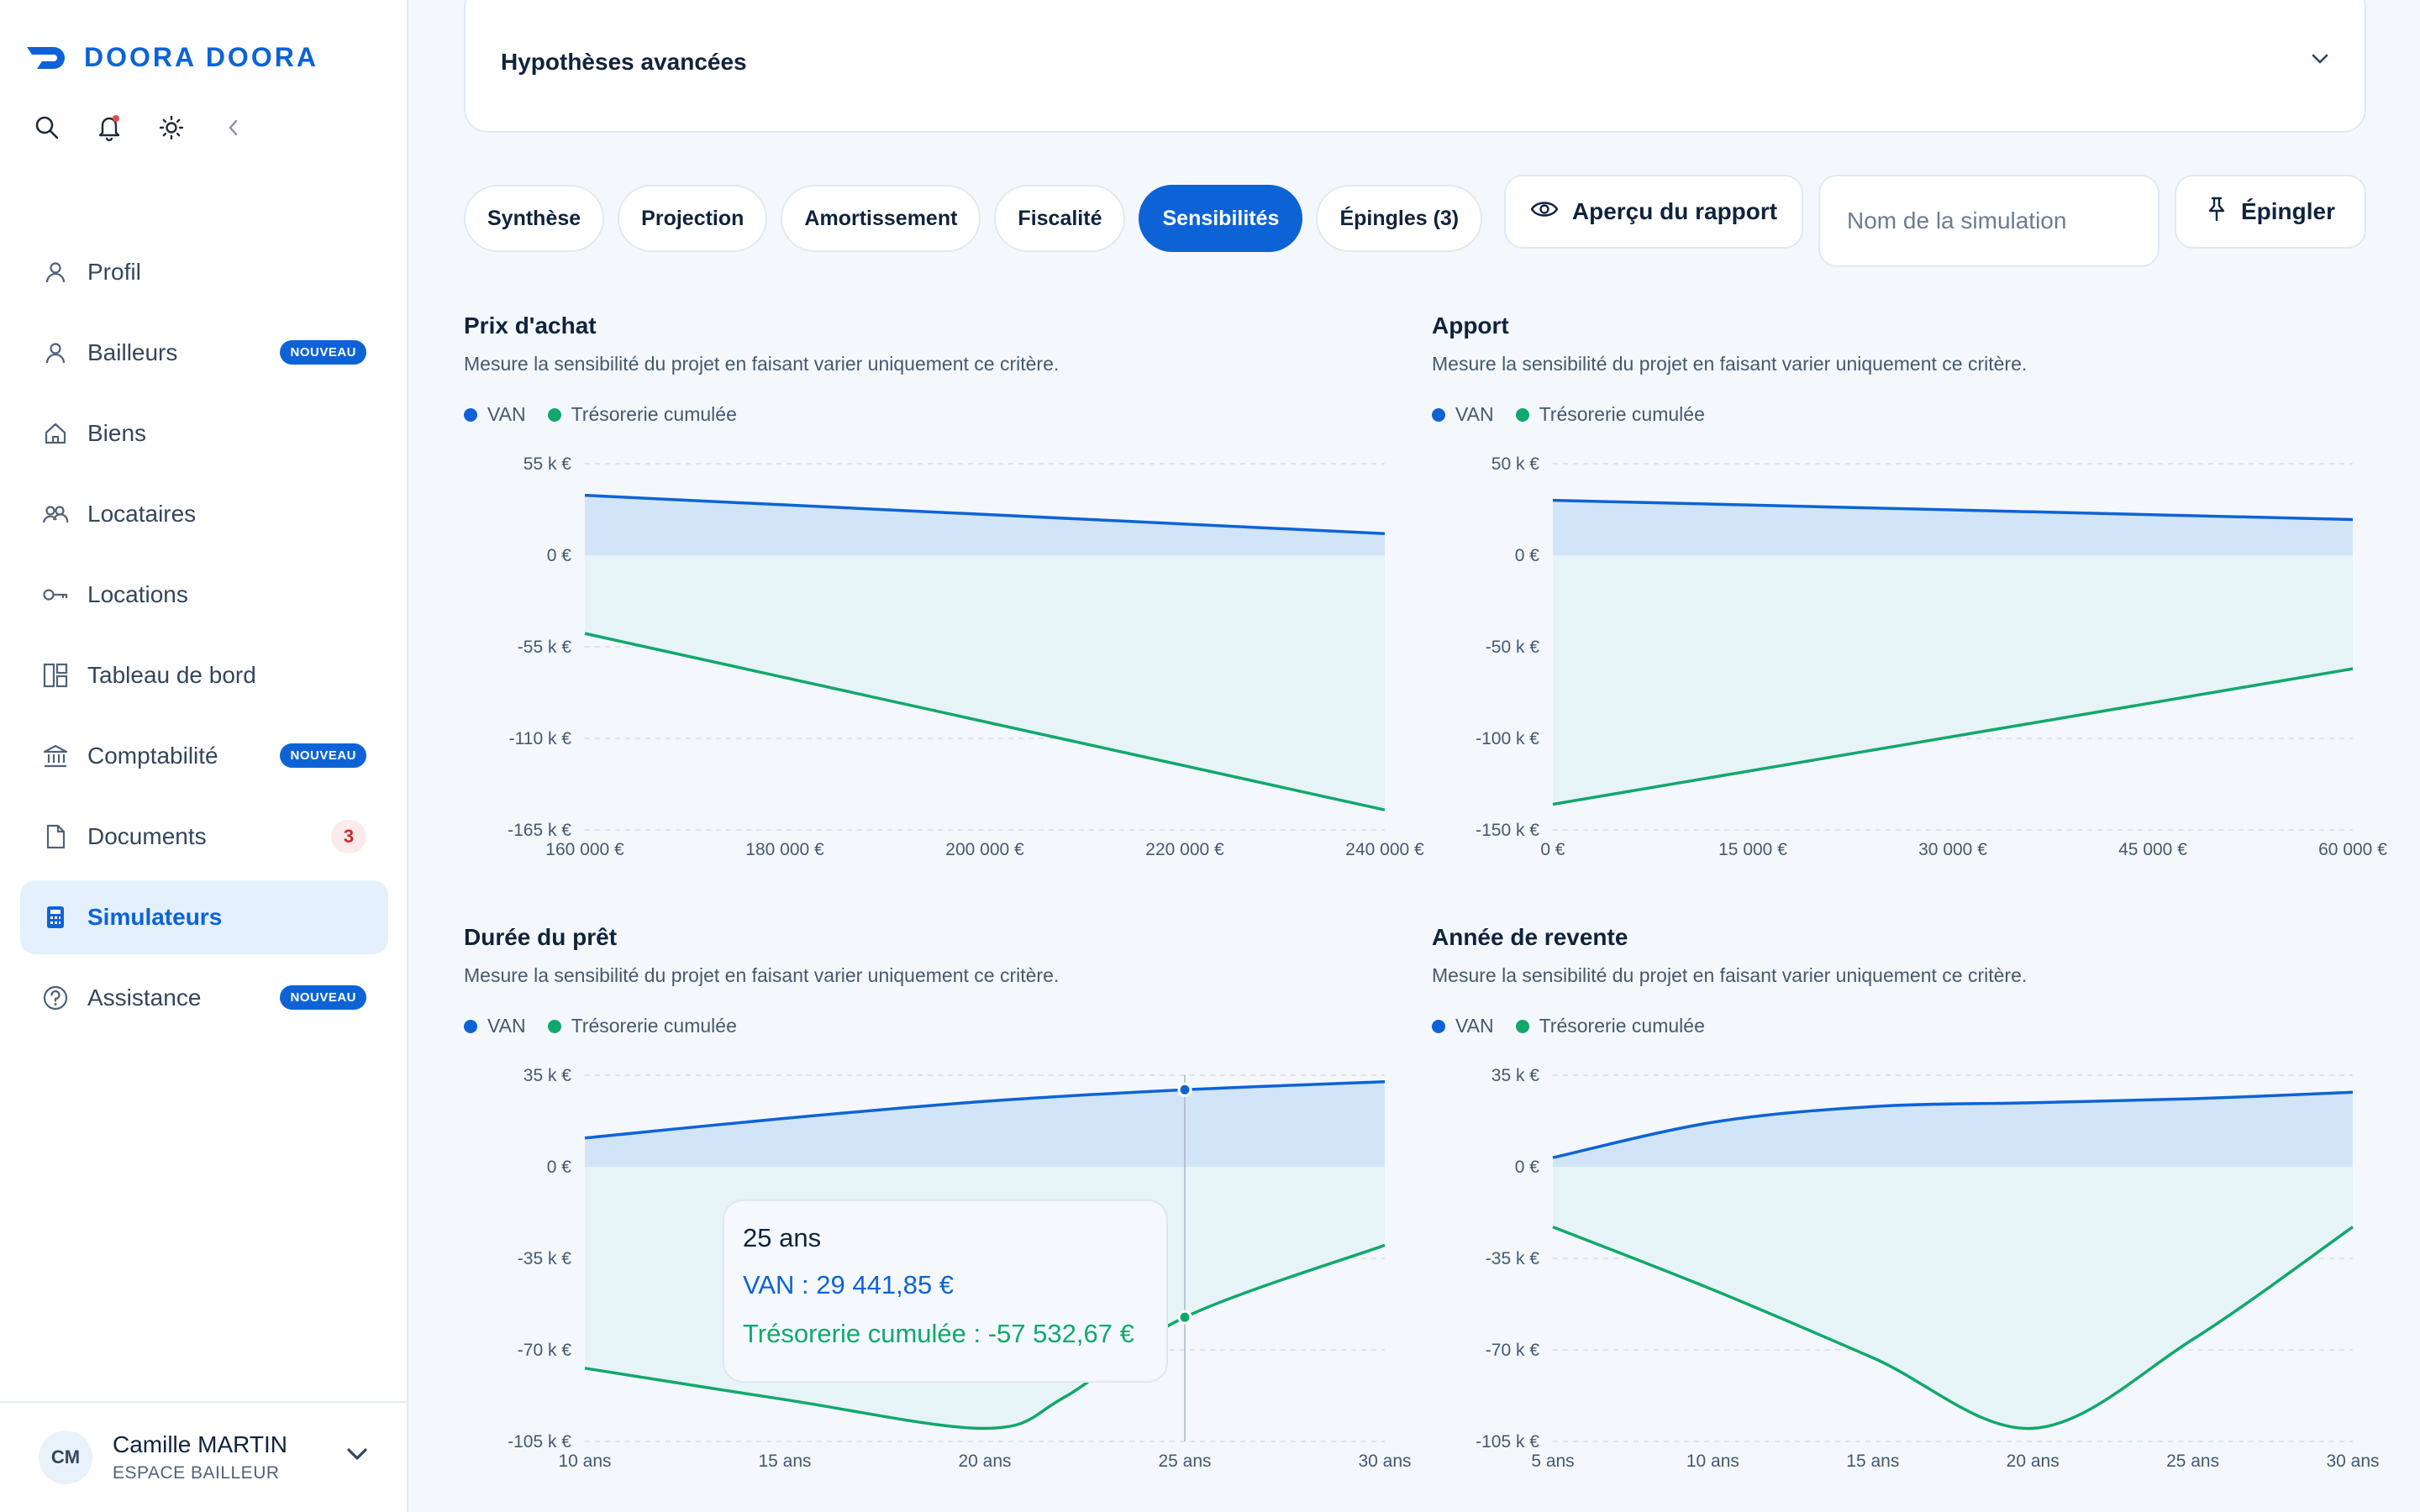  What do you see at coordinates (541, 937) in the screenshot?
I see `chart-title: Durée du prêt` at bounding box center [541, 937].